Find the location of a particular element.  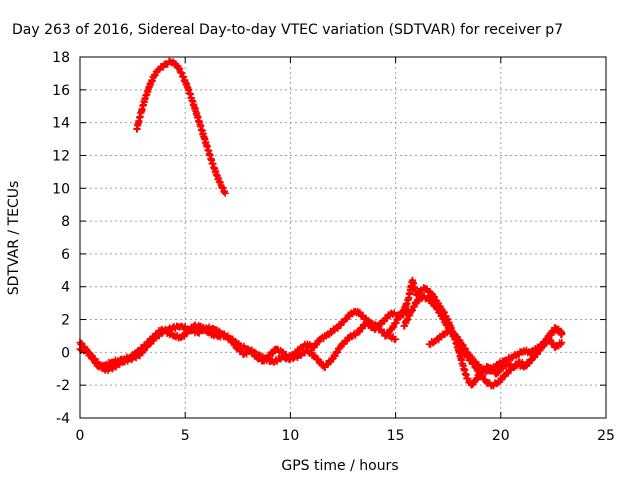

y-tick-label: 12 is located at coordinates (61, 156).